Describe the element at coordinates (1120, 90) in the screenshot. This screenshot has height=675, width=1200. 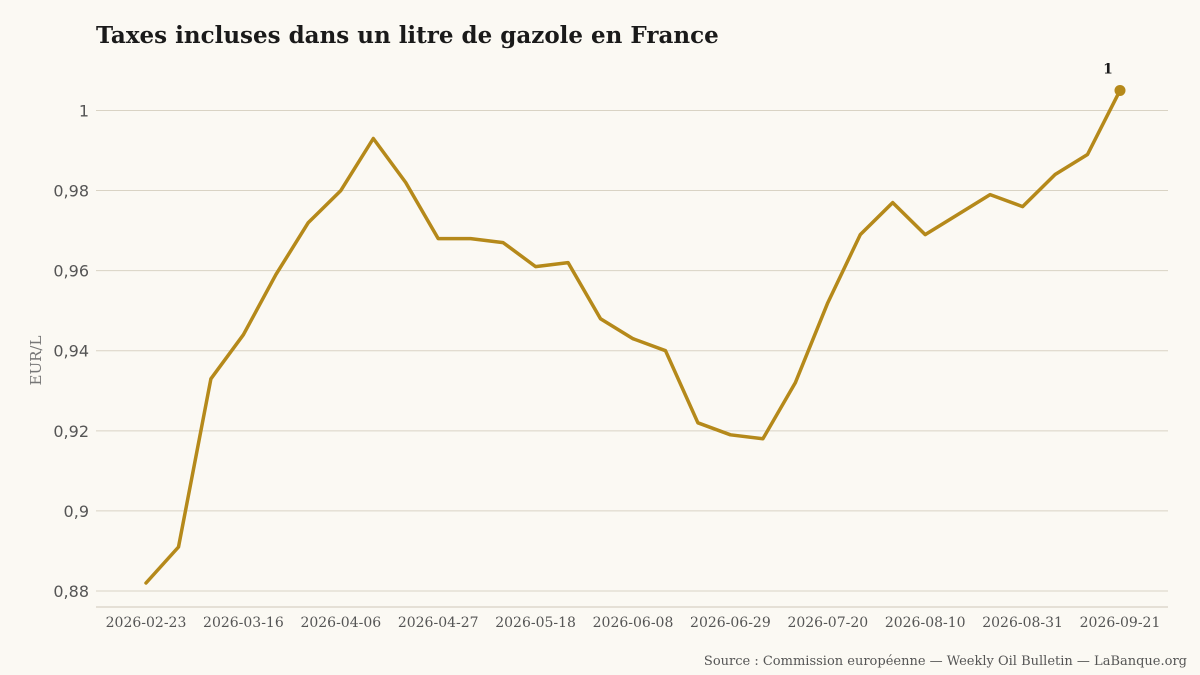
I see `last-data-point` at that location.